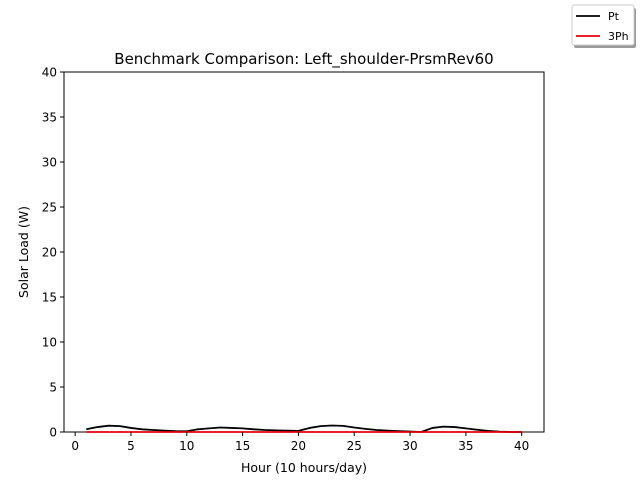 The image size is (640, 480). I want to click on x-axis-label: Hour (10 hours/day), so click(304, 467).